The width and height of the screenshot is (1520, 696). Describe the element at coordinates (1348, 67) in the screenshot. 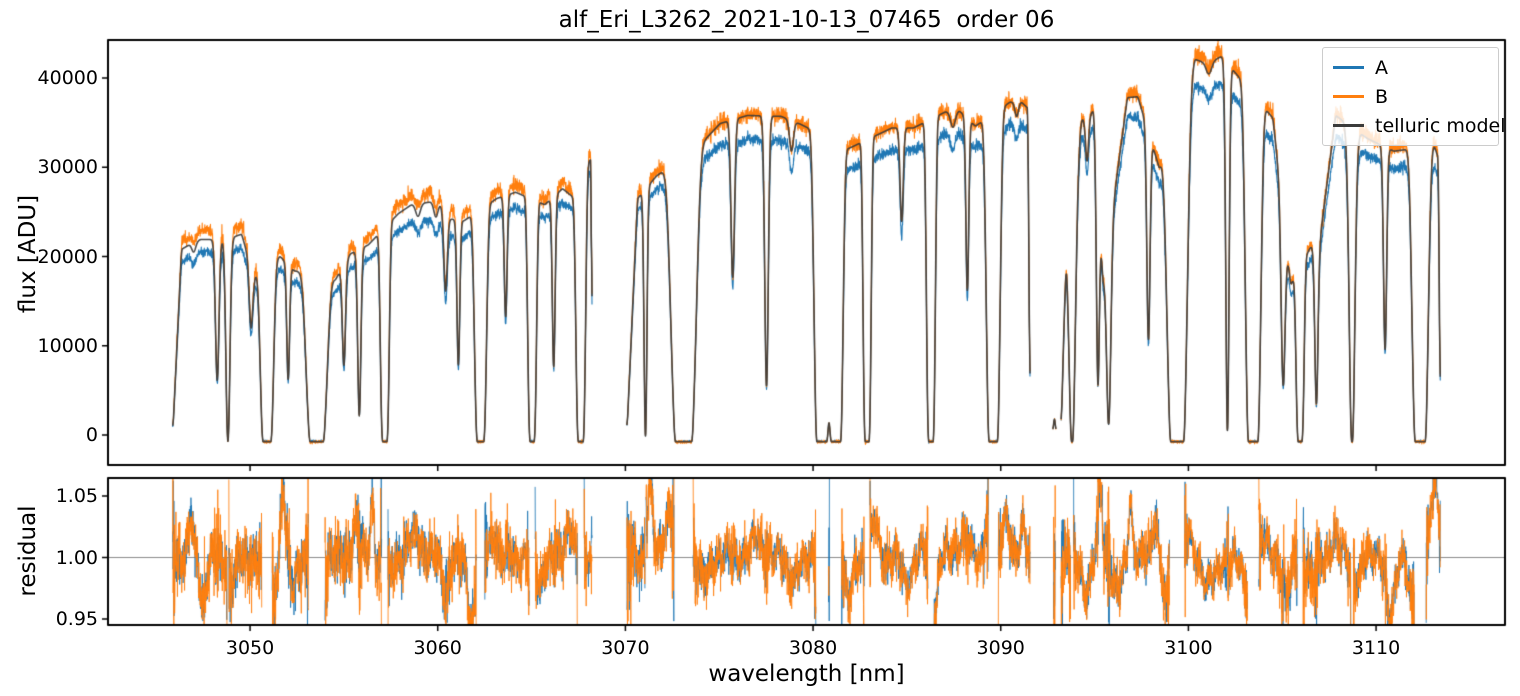

I see `legend-line-A-icon` at that location.